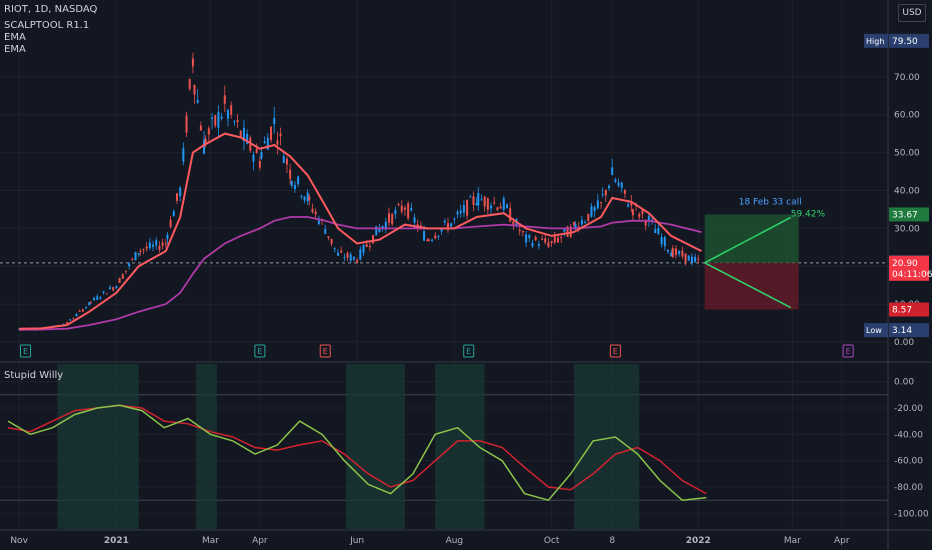 This screenshot has width=932, height=550. I want to click on y-tick-label: 0.00, so click(904, 343).